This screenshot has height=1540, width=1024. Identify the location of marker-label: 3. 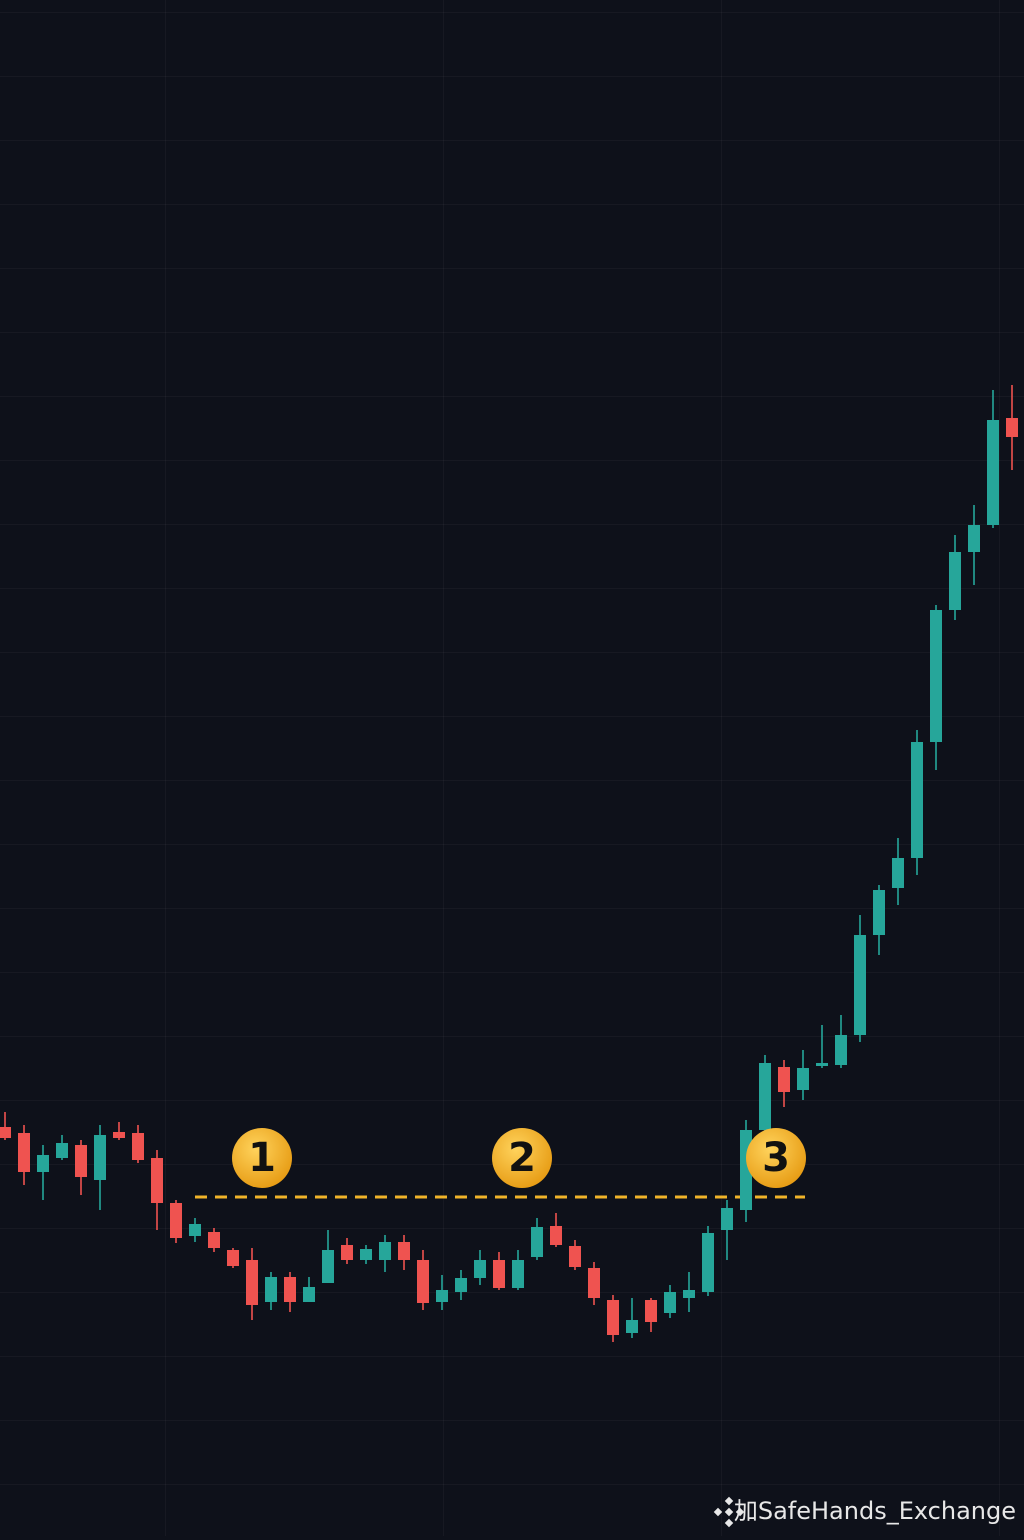
(776, 1158).